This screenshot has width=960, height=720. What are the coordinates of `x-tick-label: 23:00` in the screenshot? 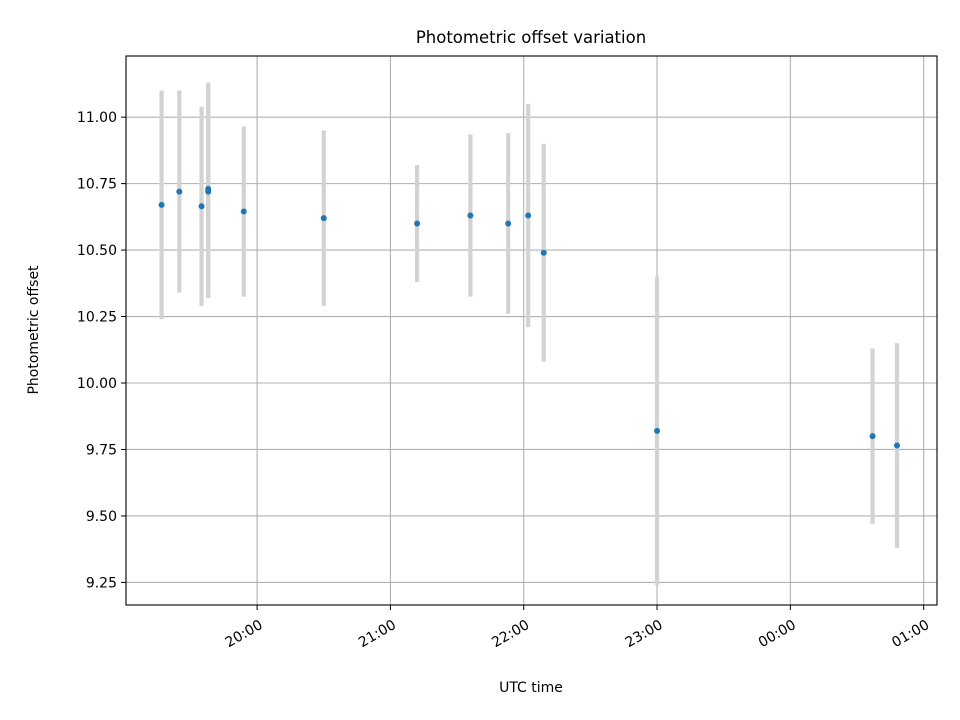 It's located at (644, 634).